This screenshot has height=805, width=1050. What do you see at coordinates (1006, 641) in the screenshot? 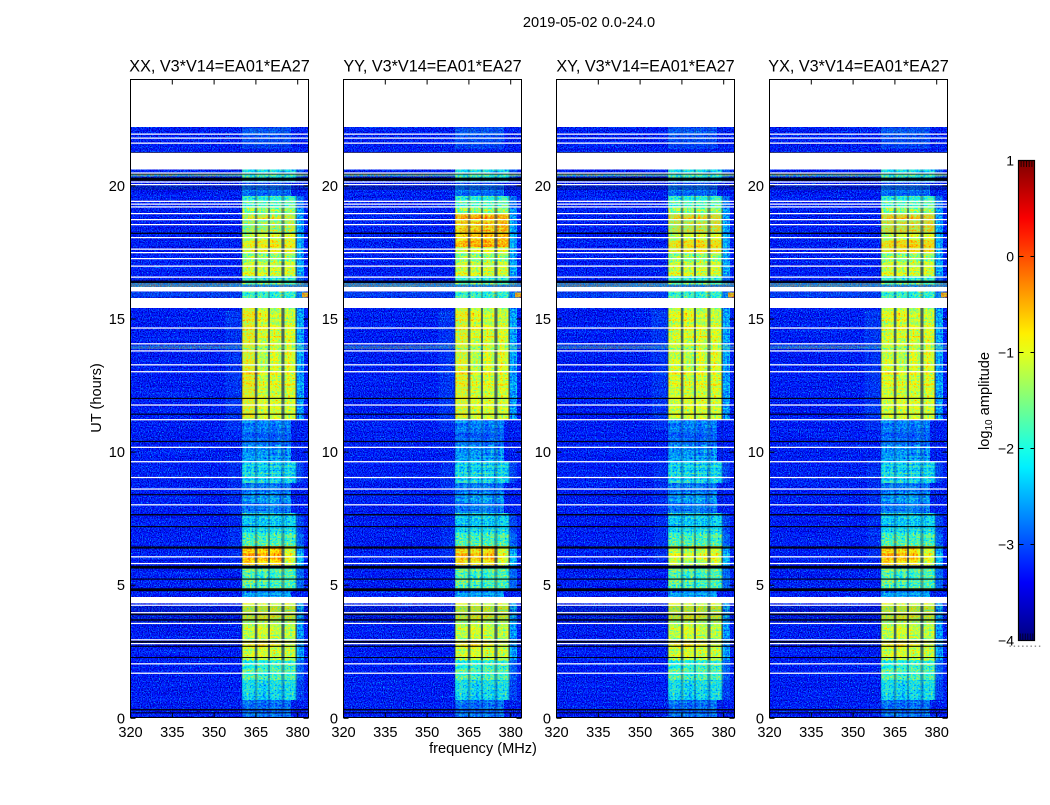
I see `svg-text: −4` at bounding box center [1006, 641].